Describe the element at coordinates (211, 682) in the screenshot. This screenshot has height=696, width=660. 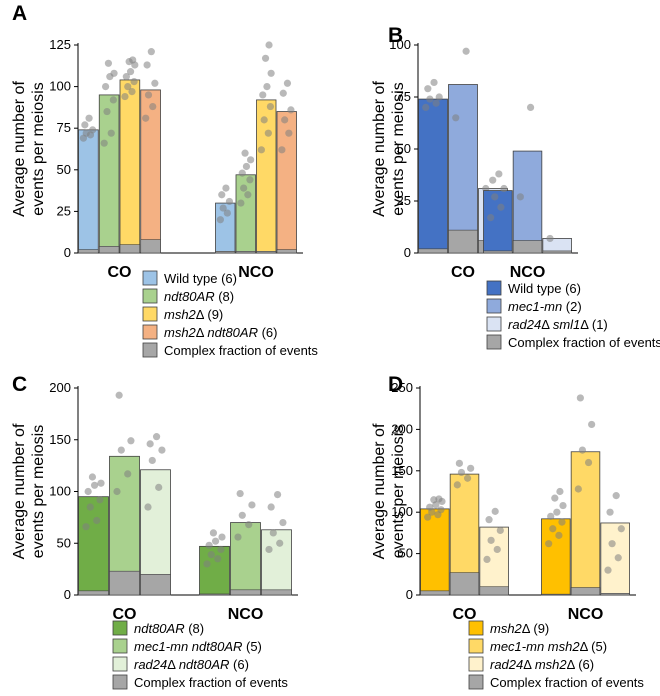
I see `legend-entry: Complex fraction of events` at that location.